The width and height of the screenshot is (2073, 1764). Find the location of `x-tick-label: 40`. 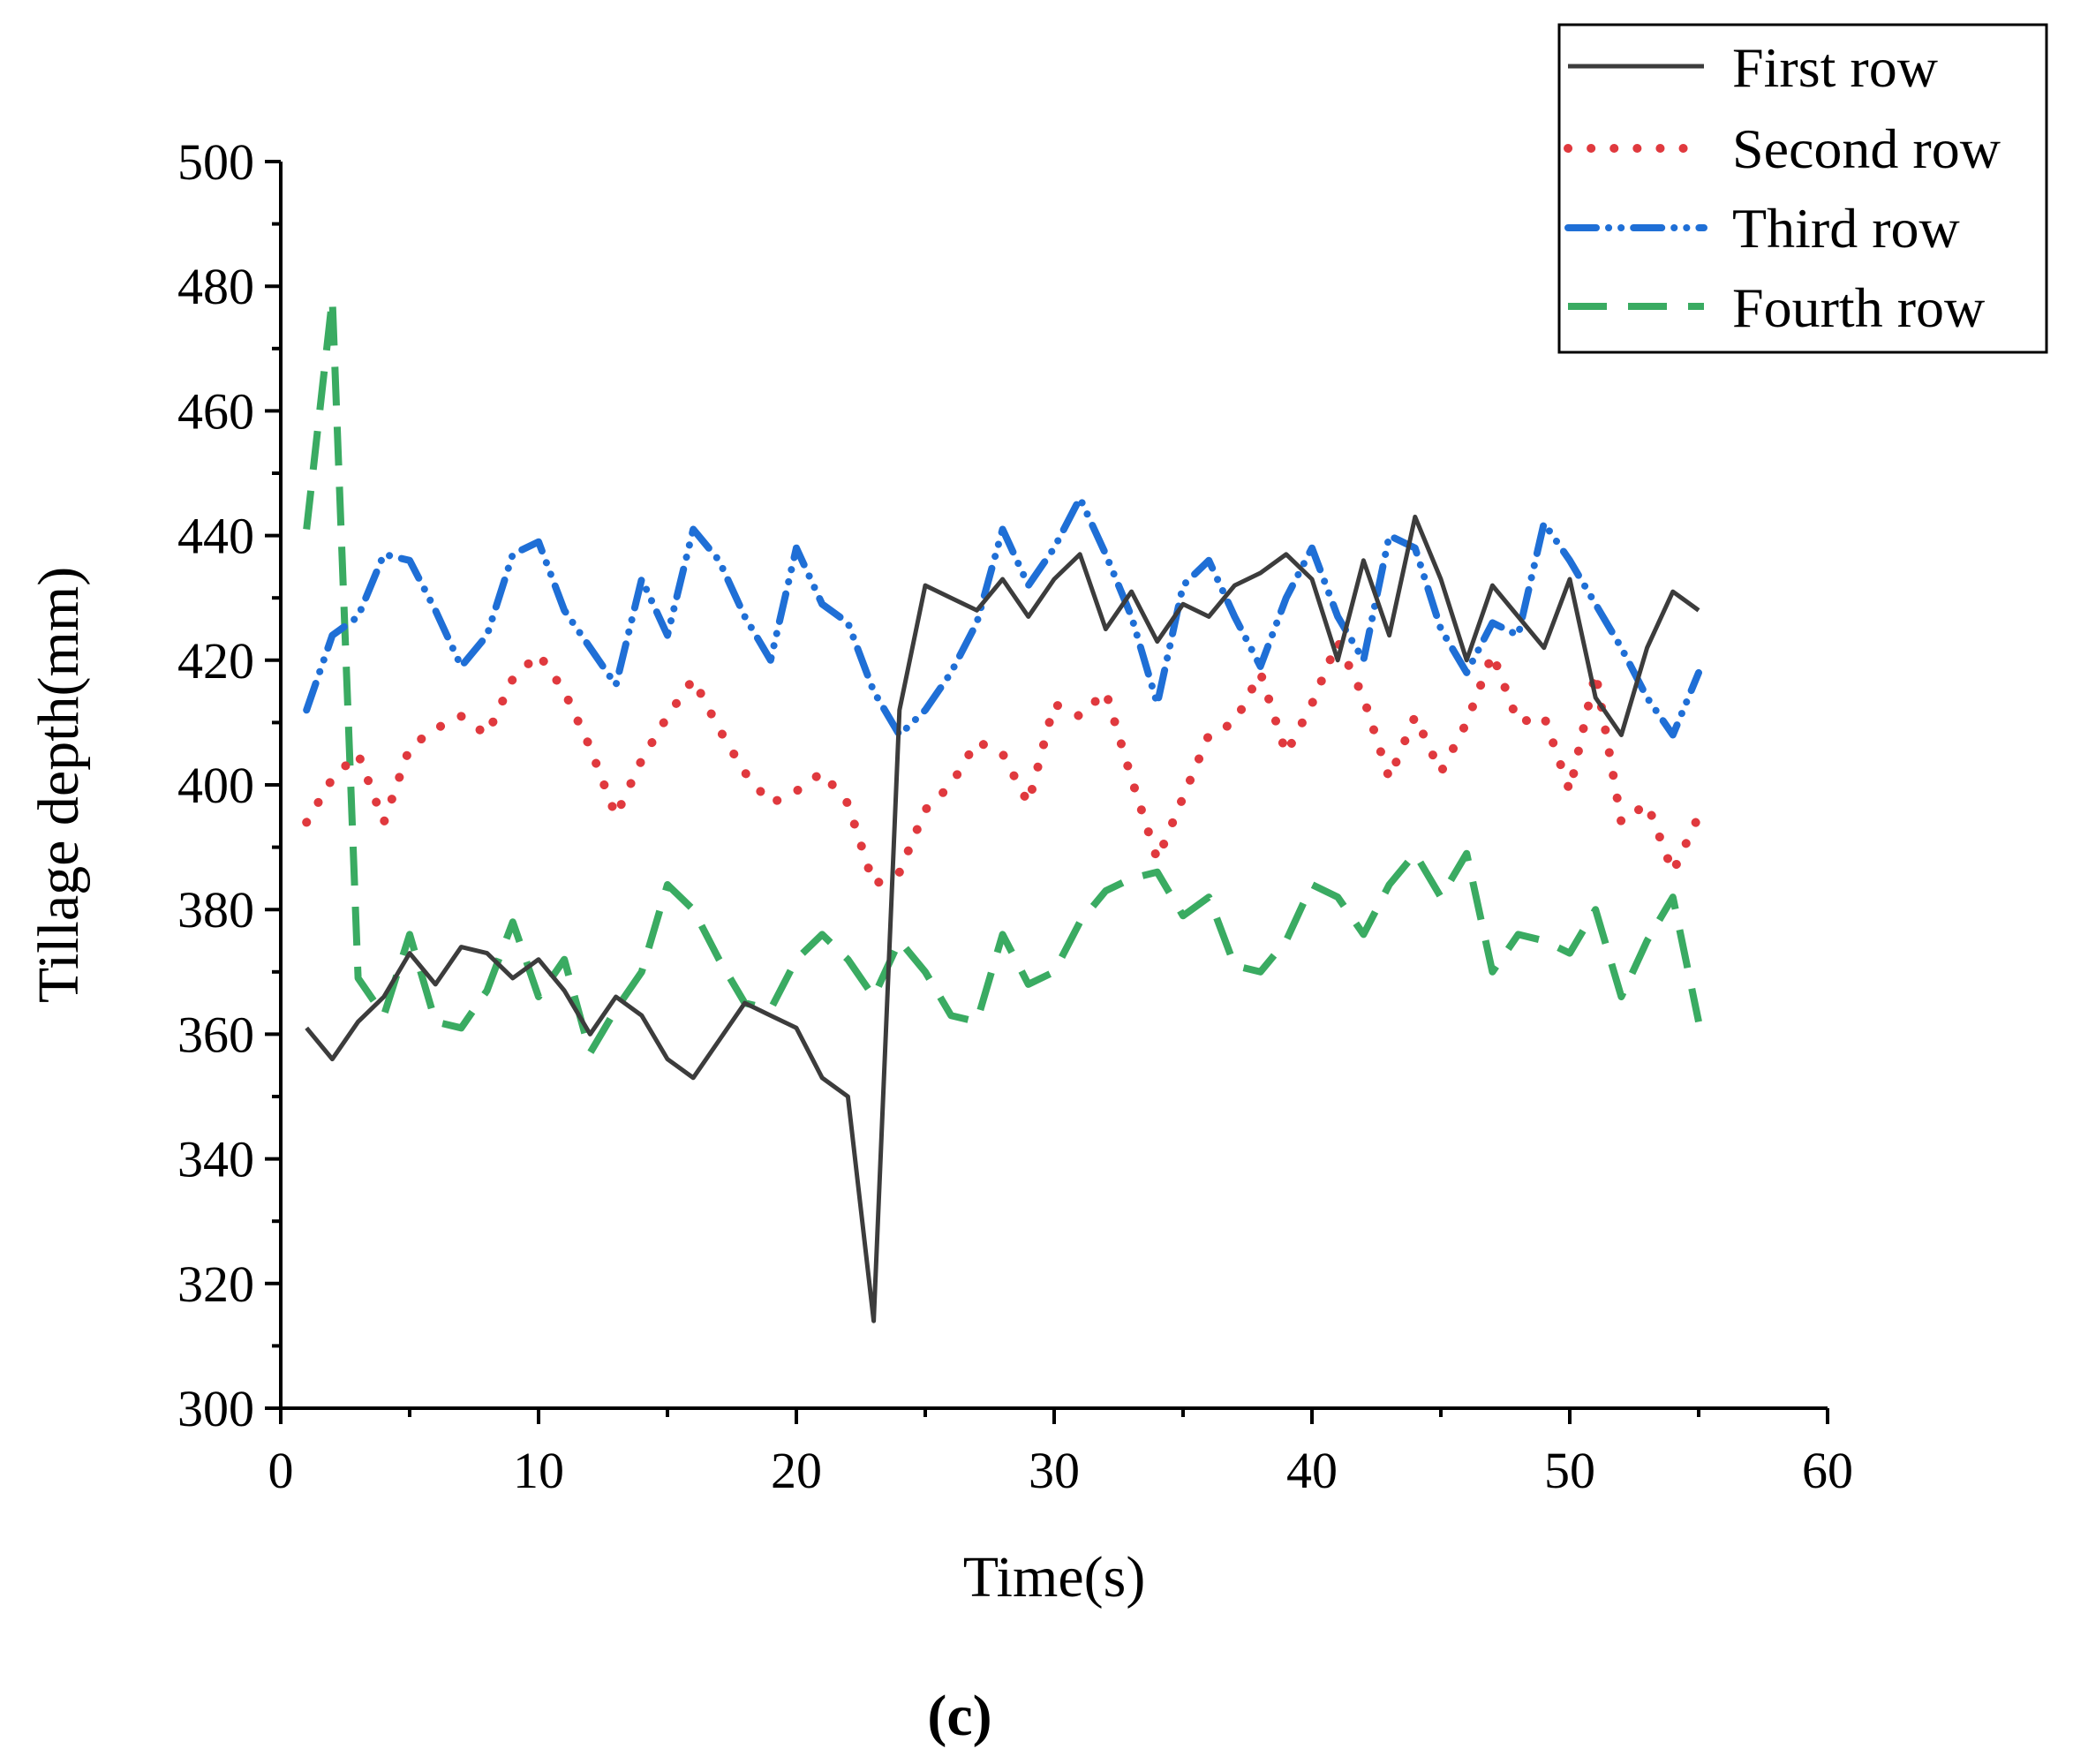

x-tick-label: 40 is located at coordinates (1312, 1470).